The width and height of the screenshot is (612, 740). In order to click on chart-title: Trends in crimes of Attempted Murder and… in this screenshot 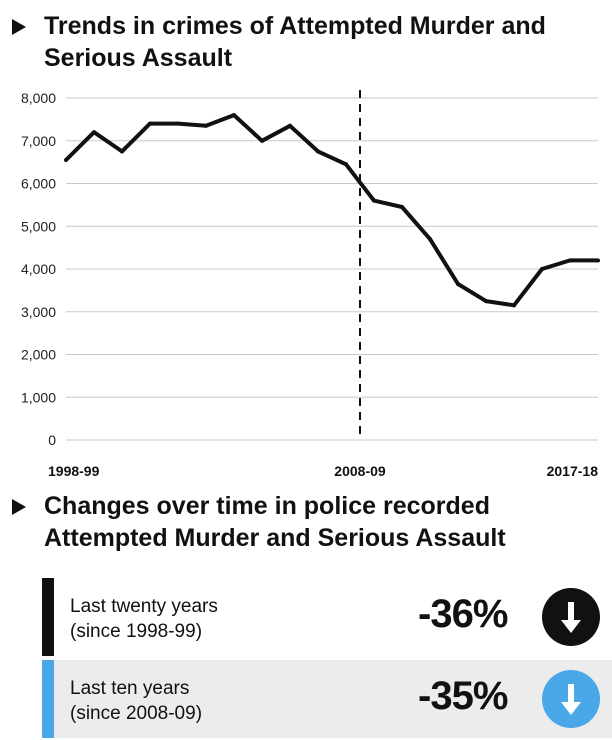, I will do `click(307, 42)`.